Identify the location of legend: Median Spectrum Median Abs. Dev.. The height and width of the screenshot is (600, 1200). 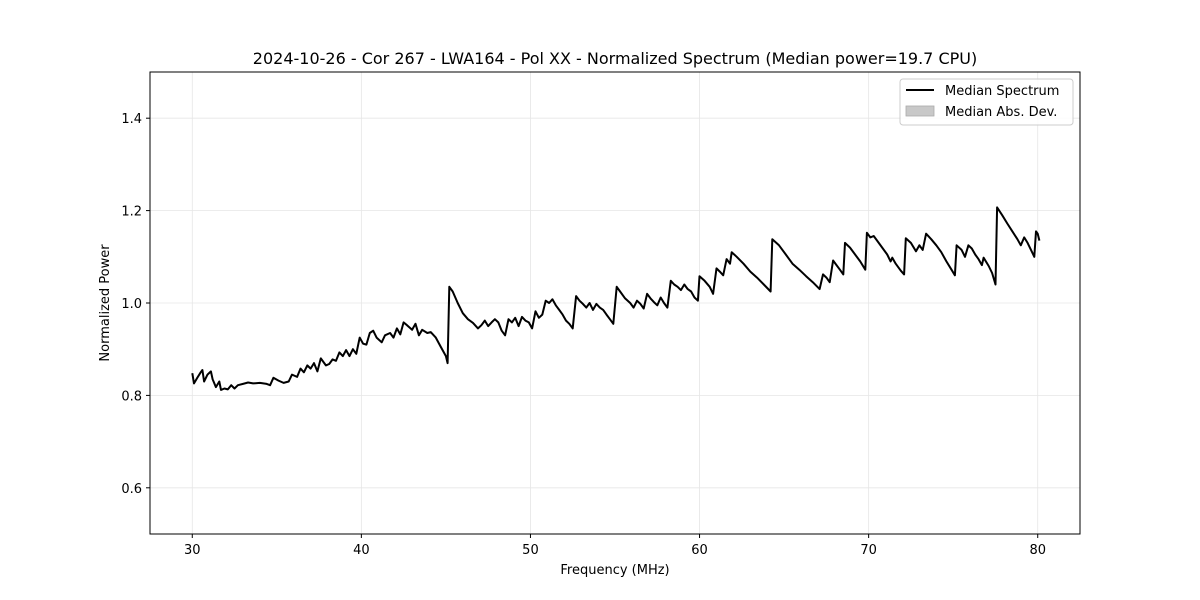
(986, 102).